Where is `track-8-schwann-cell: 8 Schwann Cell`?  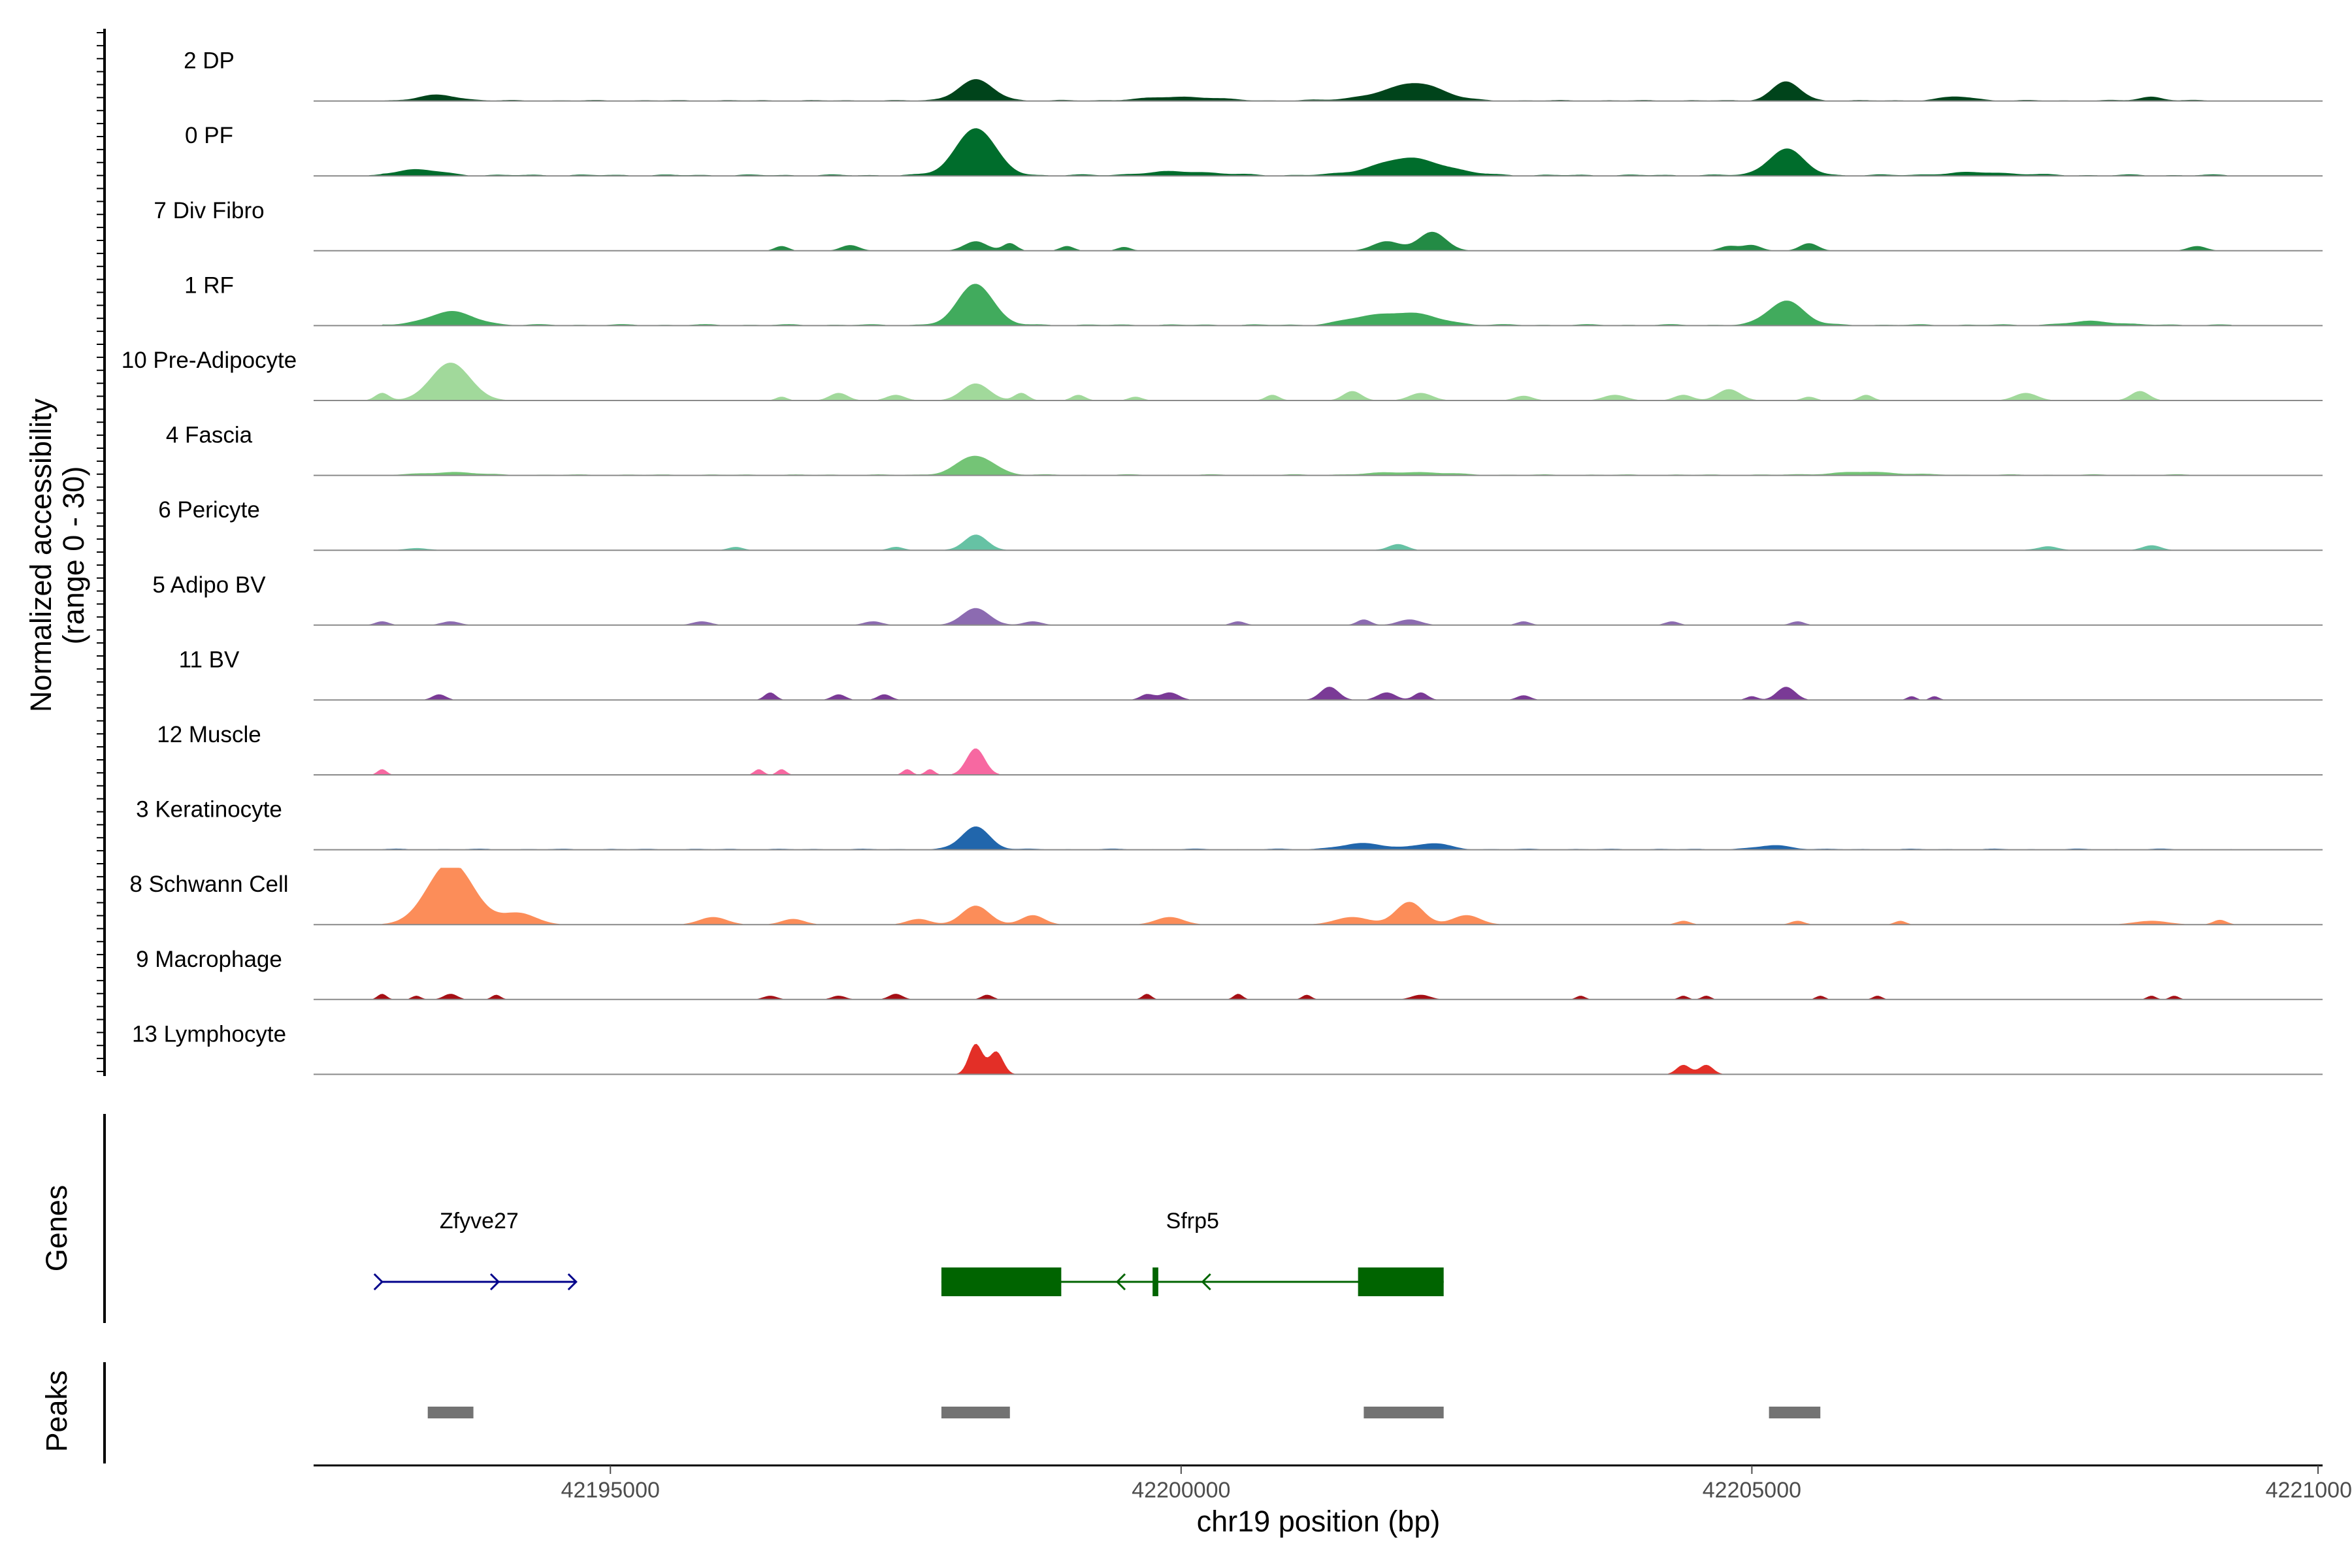
track-8-schwann-cell: 8 Schwann Cell is located at coordinates (1226, 897).